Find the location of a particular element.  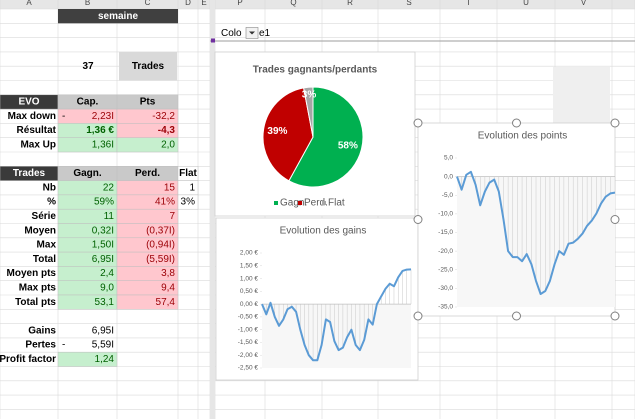

pane-handle is located at coordinates (213, 40).